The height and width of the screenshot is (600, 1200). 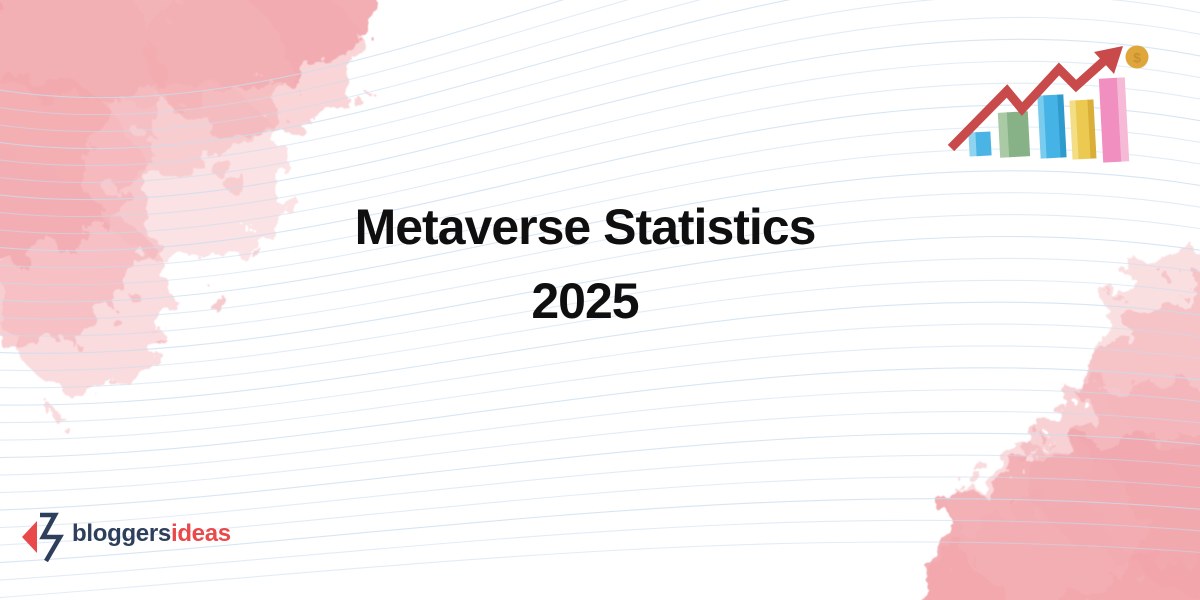 What do you see at coordinates (585, 227) in the screenshot?
I see `title-line-1: Metaverse Statistics` at bounding box center [585, 227].